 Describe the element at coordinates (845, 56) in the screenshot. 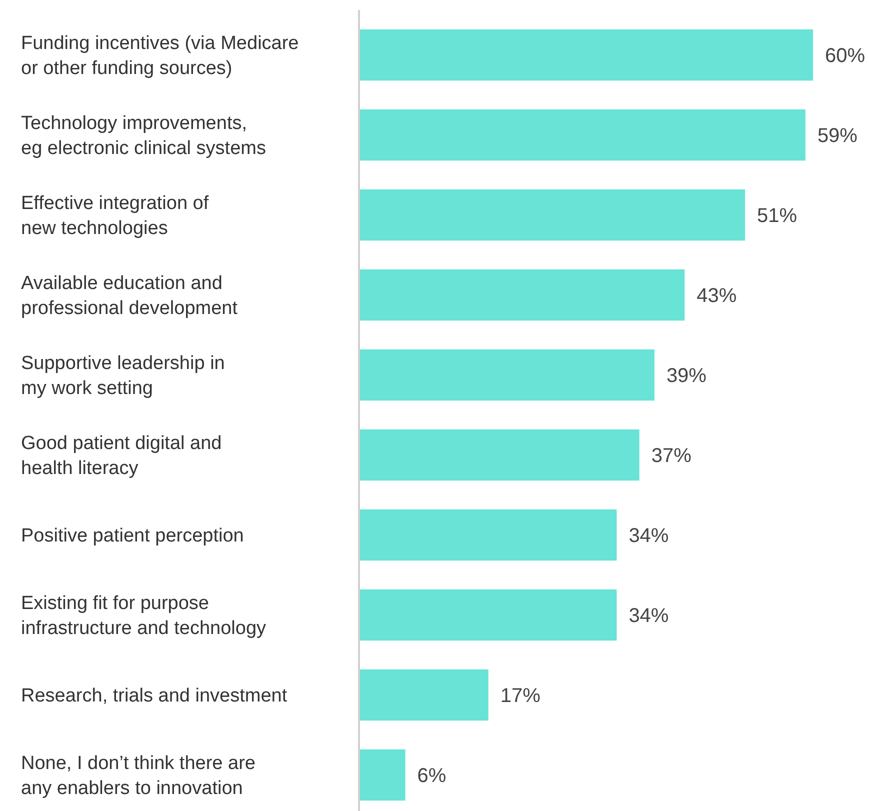

I see `data-label: 60%` at that location.